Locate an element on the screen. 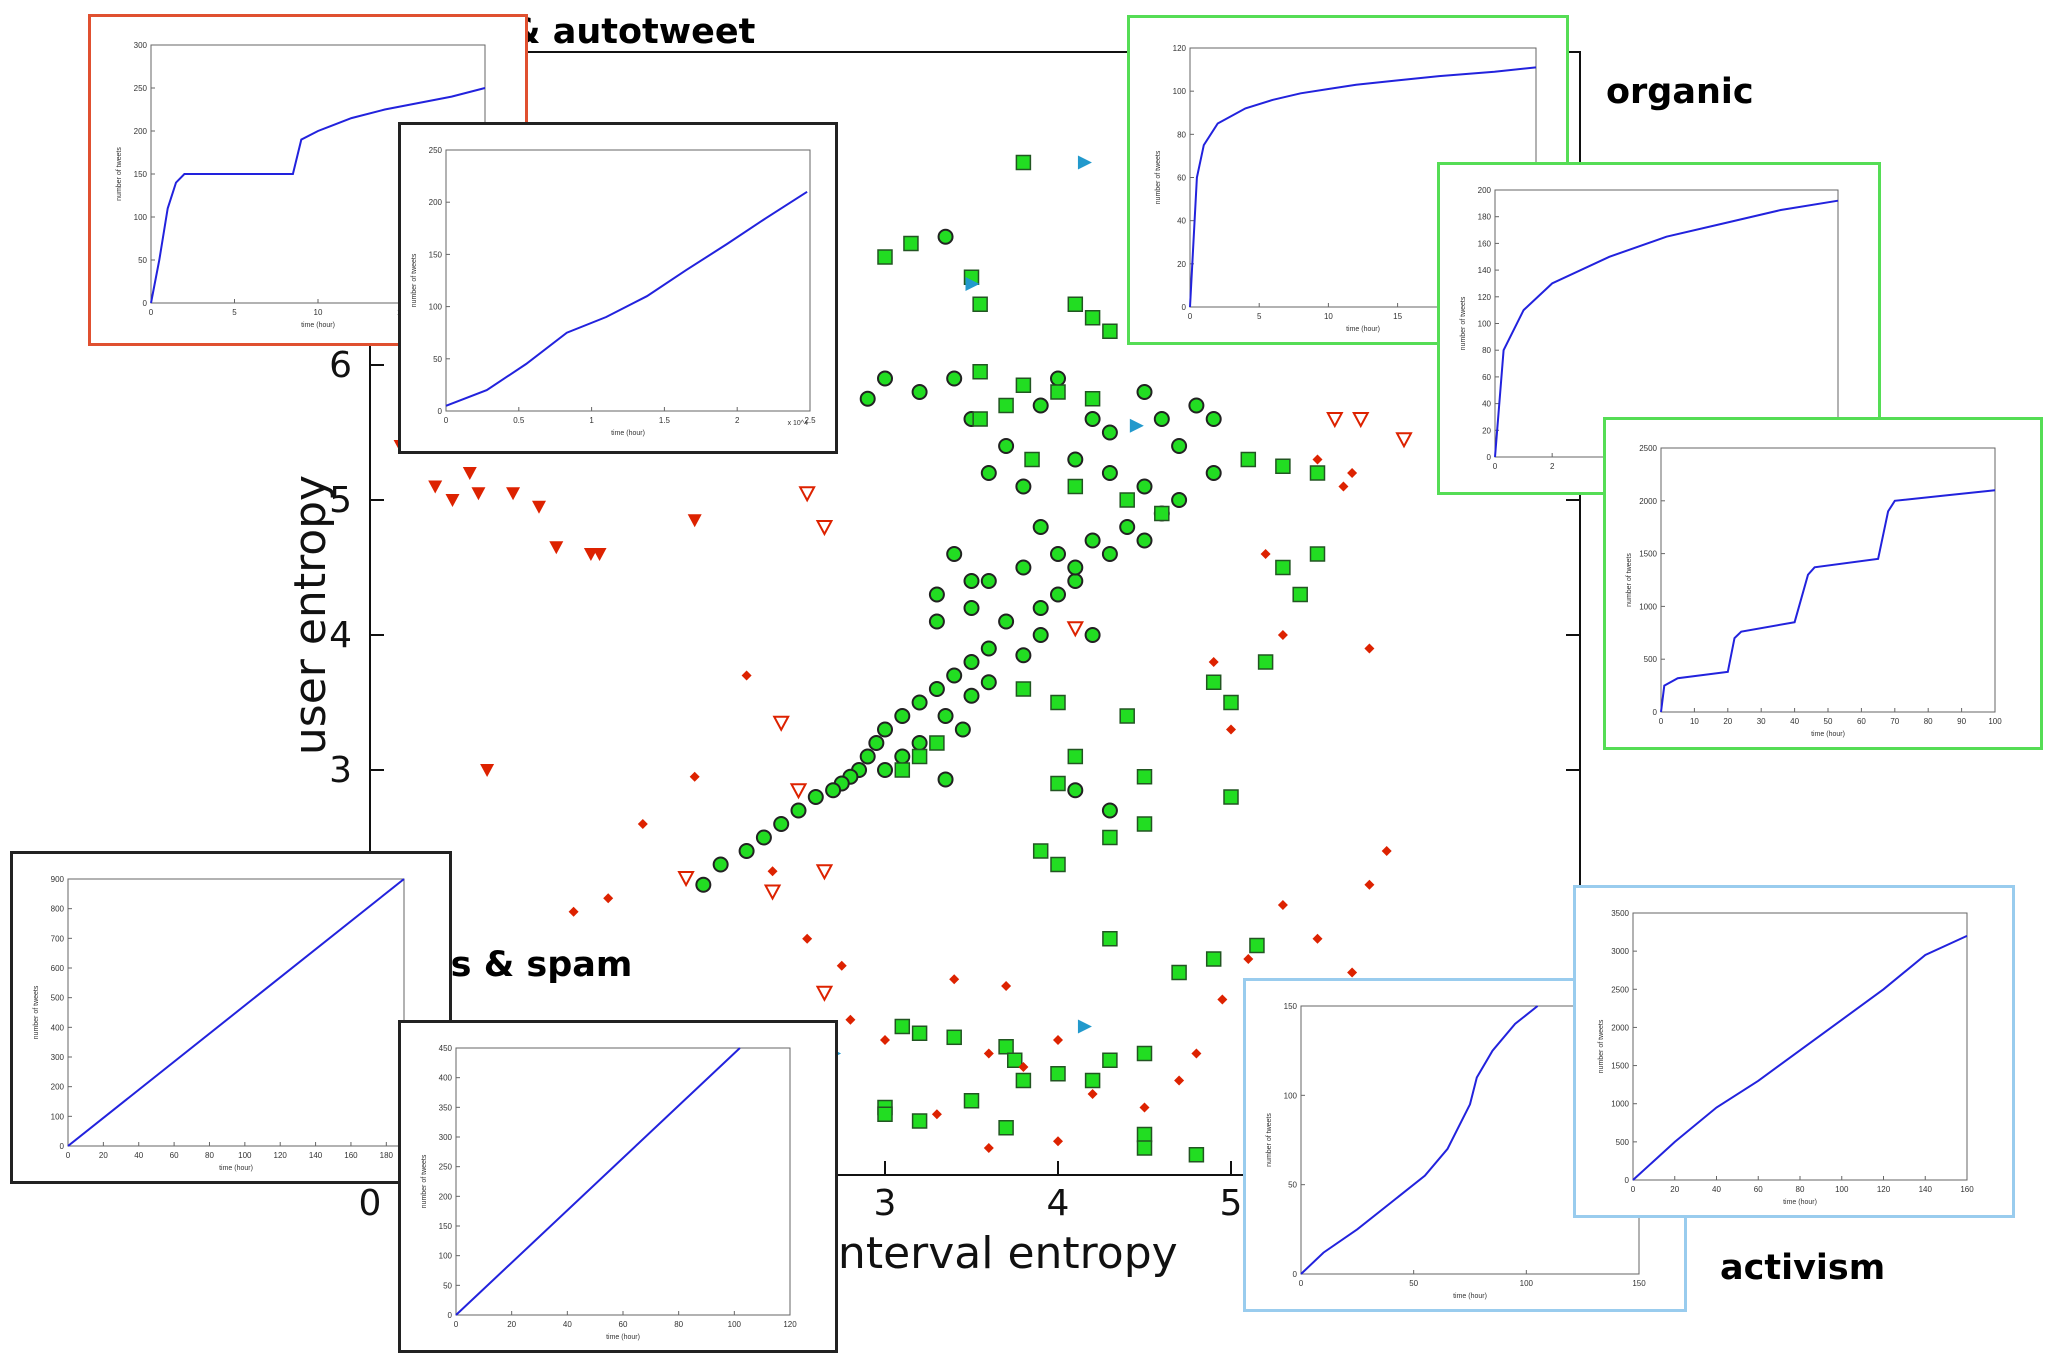  scatter-point-triangle-right is located at coordinates (1084, 1026).